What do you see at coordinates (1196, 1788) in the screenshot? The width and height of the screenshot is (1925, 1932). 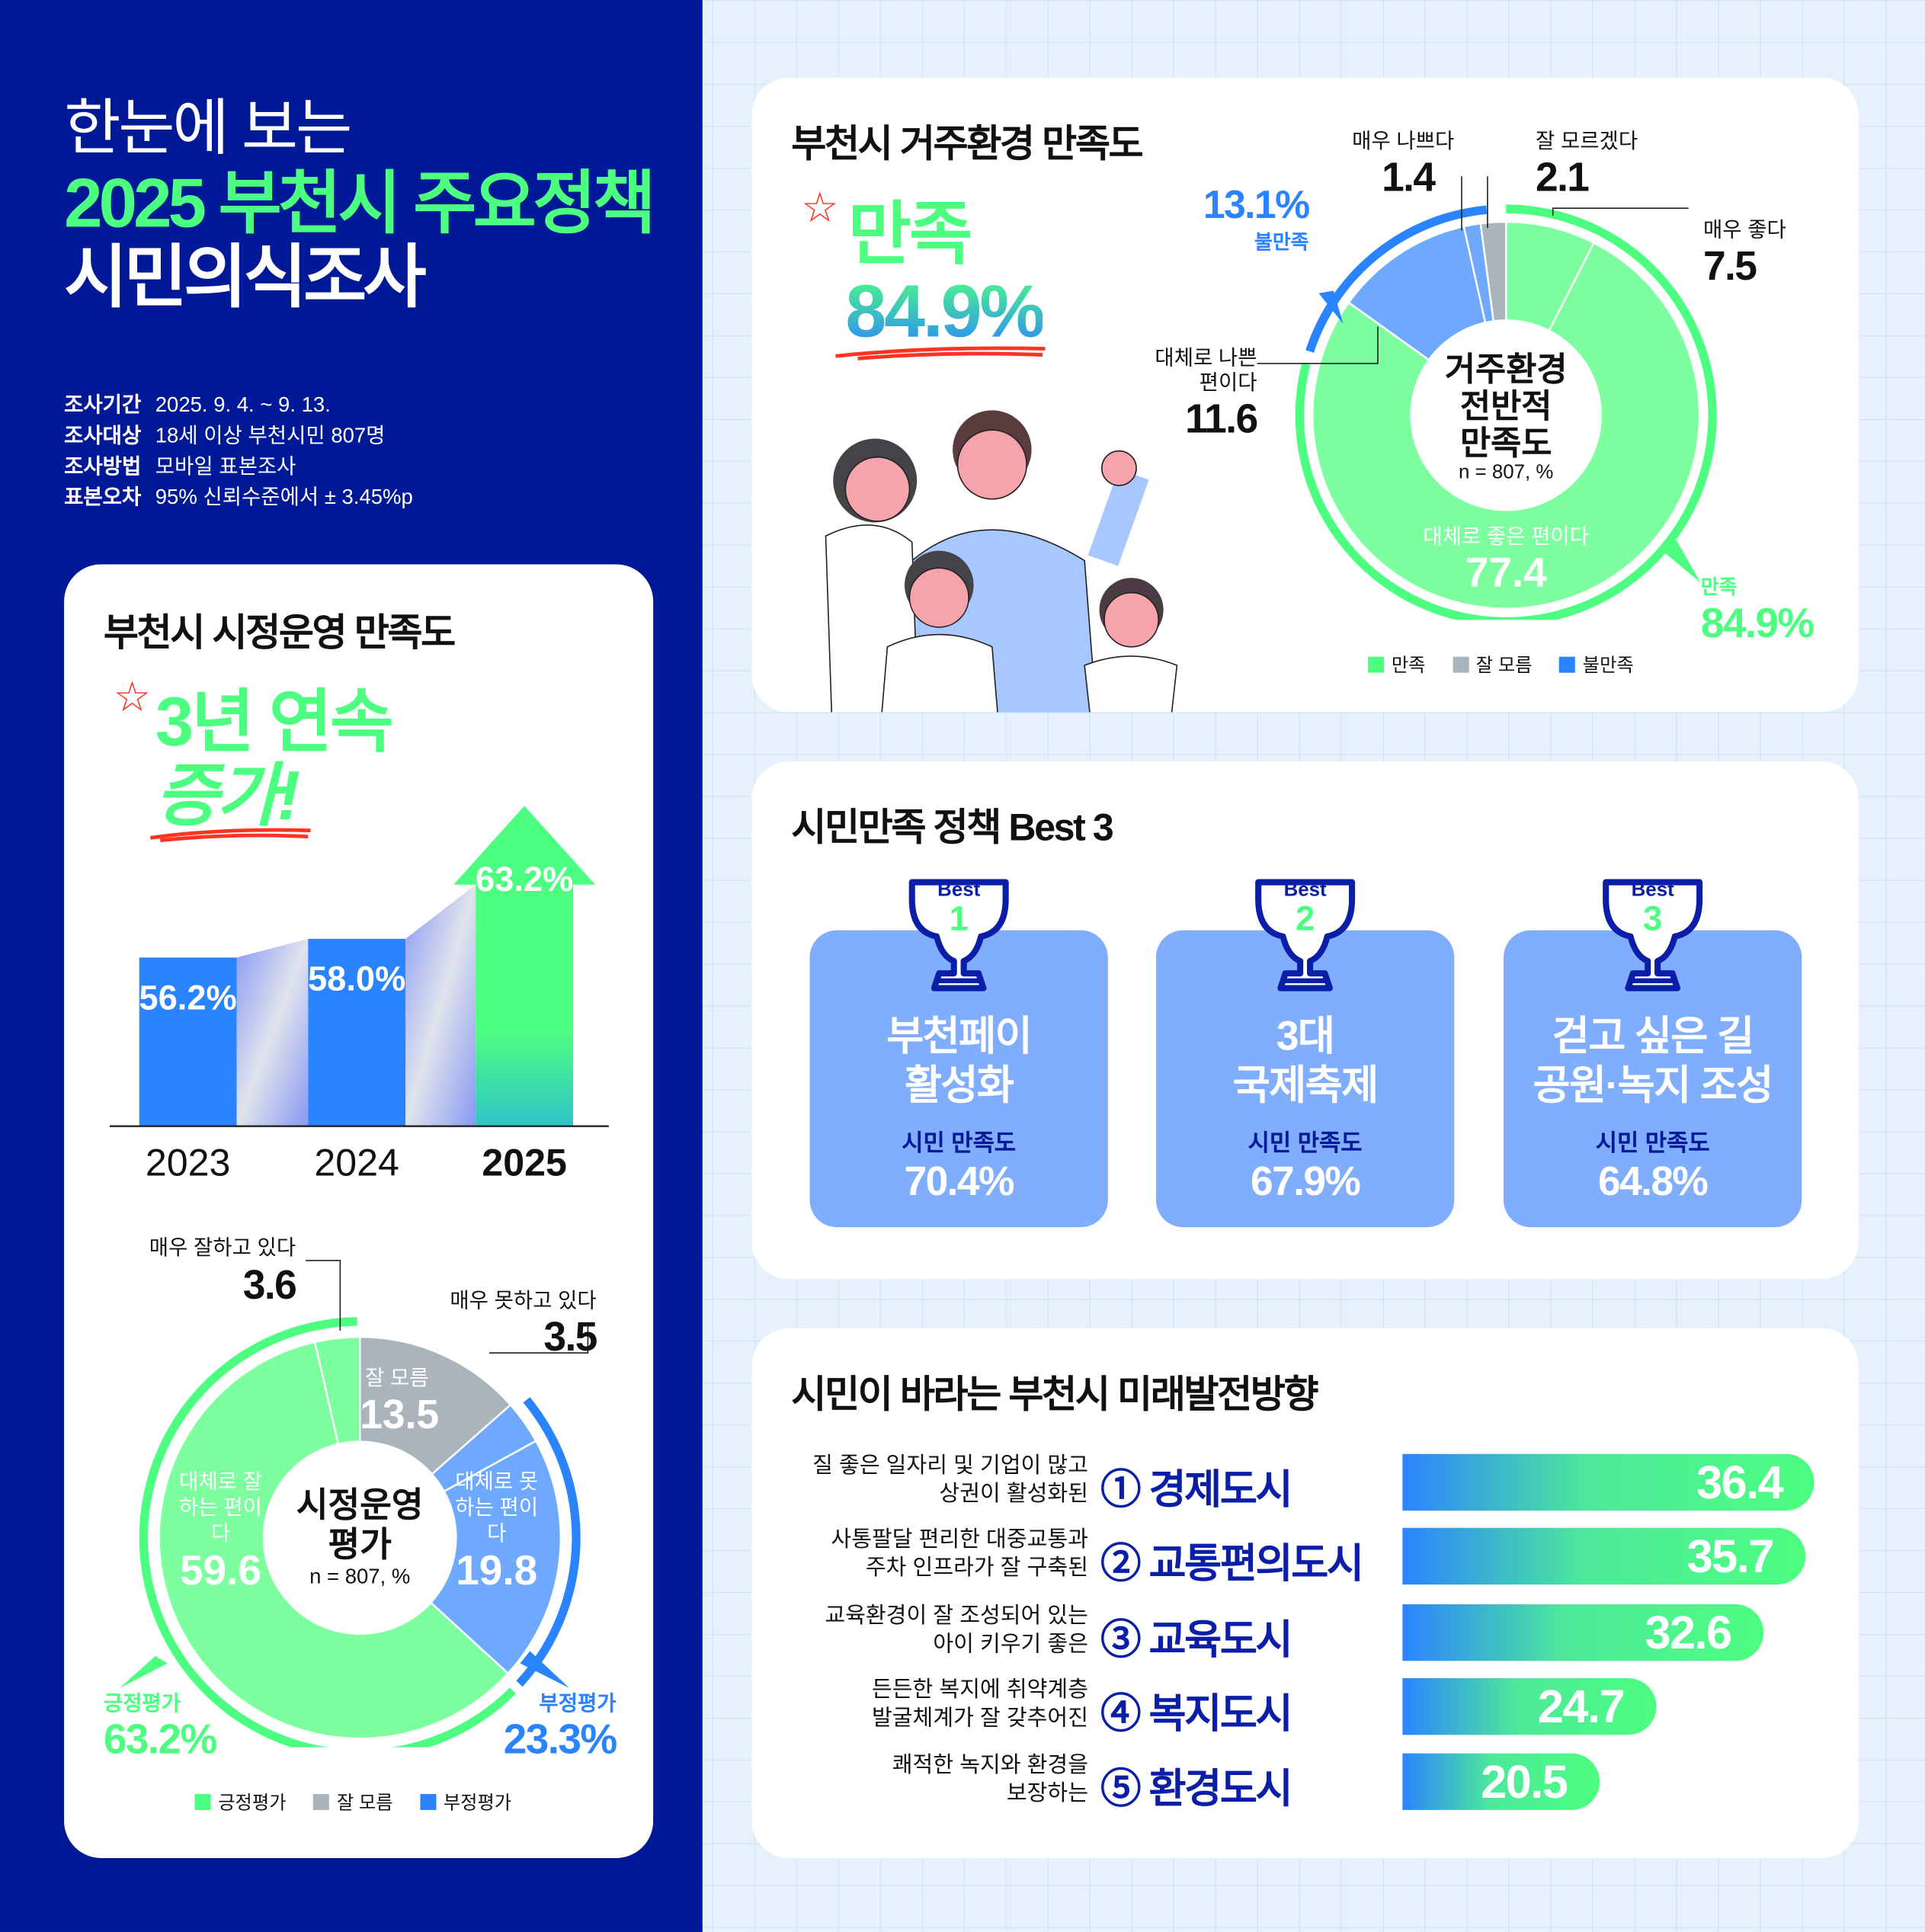 I see `direction-name: ⑤ 환경도시` at bounding box center [1196, 1788].